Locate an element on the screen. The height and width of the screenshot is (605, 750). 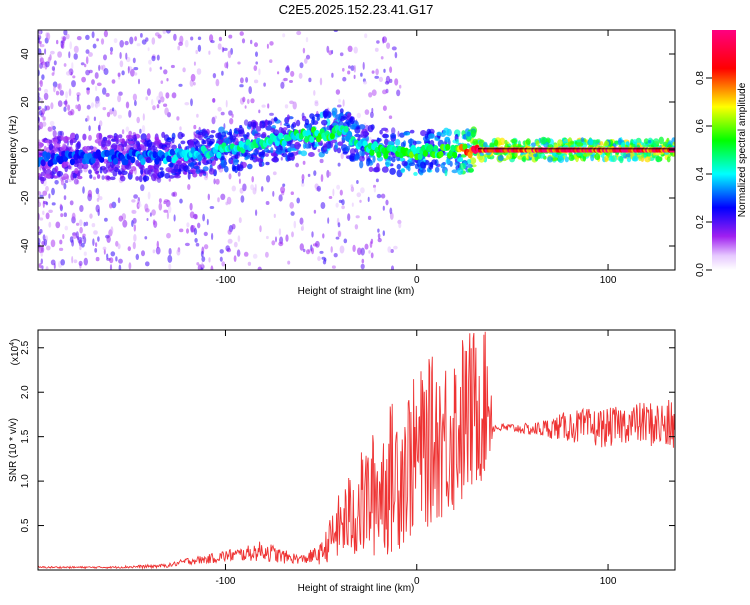
snr-y-tick-label: 0.5 is located at coordinates (25, 525).